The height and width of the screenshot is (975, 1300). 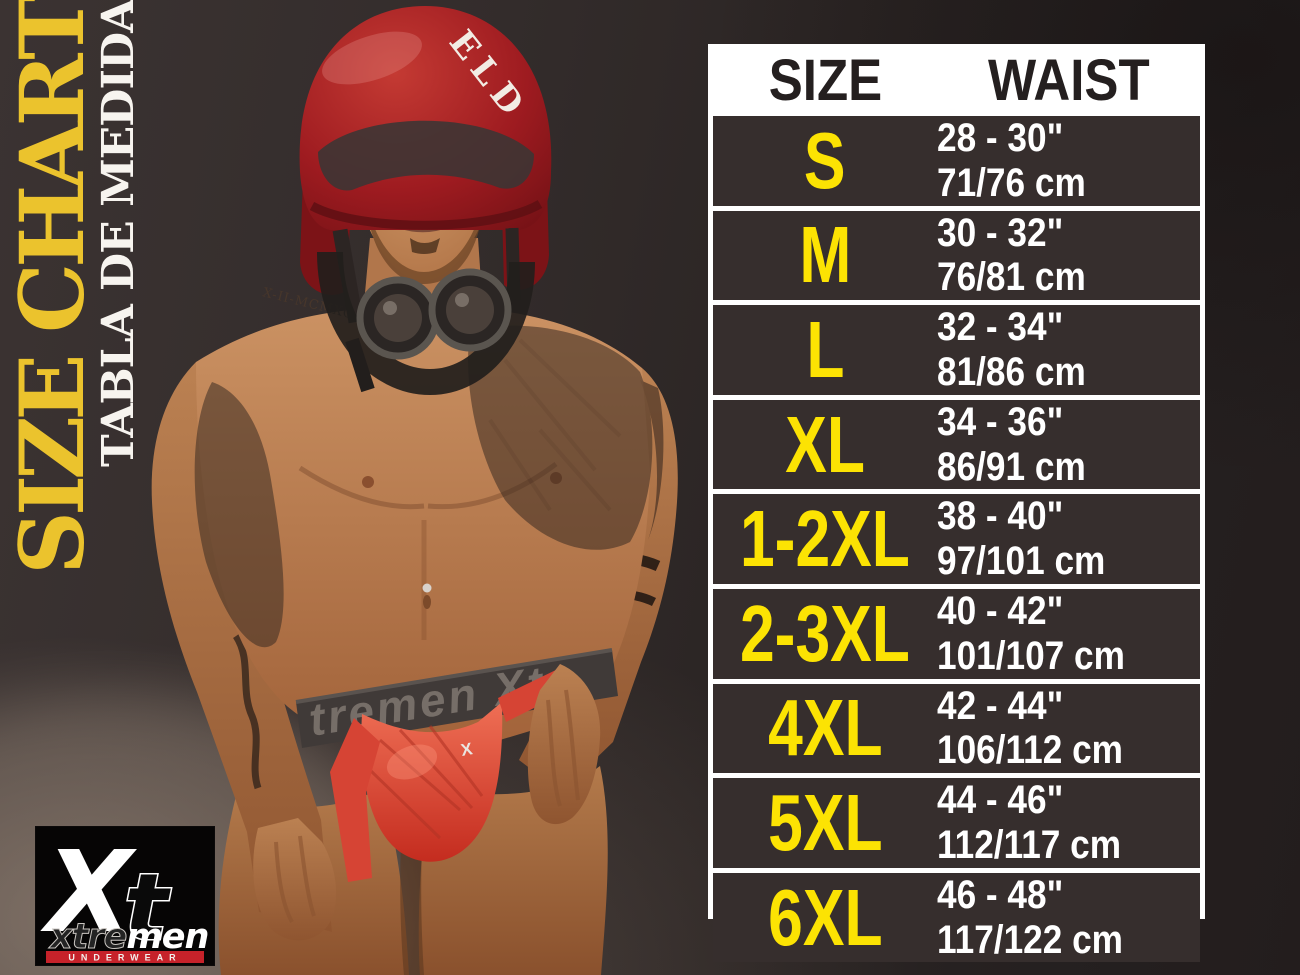 What do you see at coordinates (52, 287) in the screenshot?
I see `page-title: SIZE CHART` at bounding box center [52, 287].